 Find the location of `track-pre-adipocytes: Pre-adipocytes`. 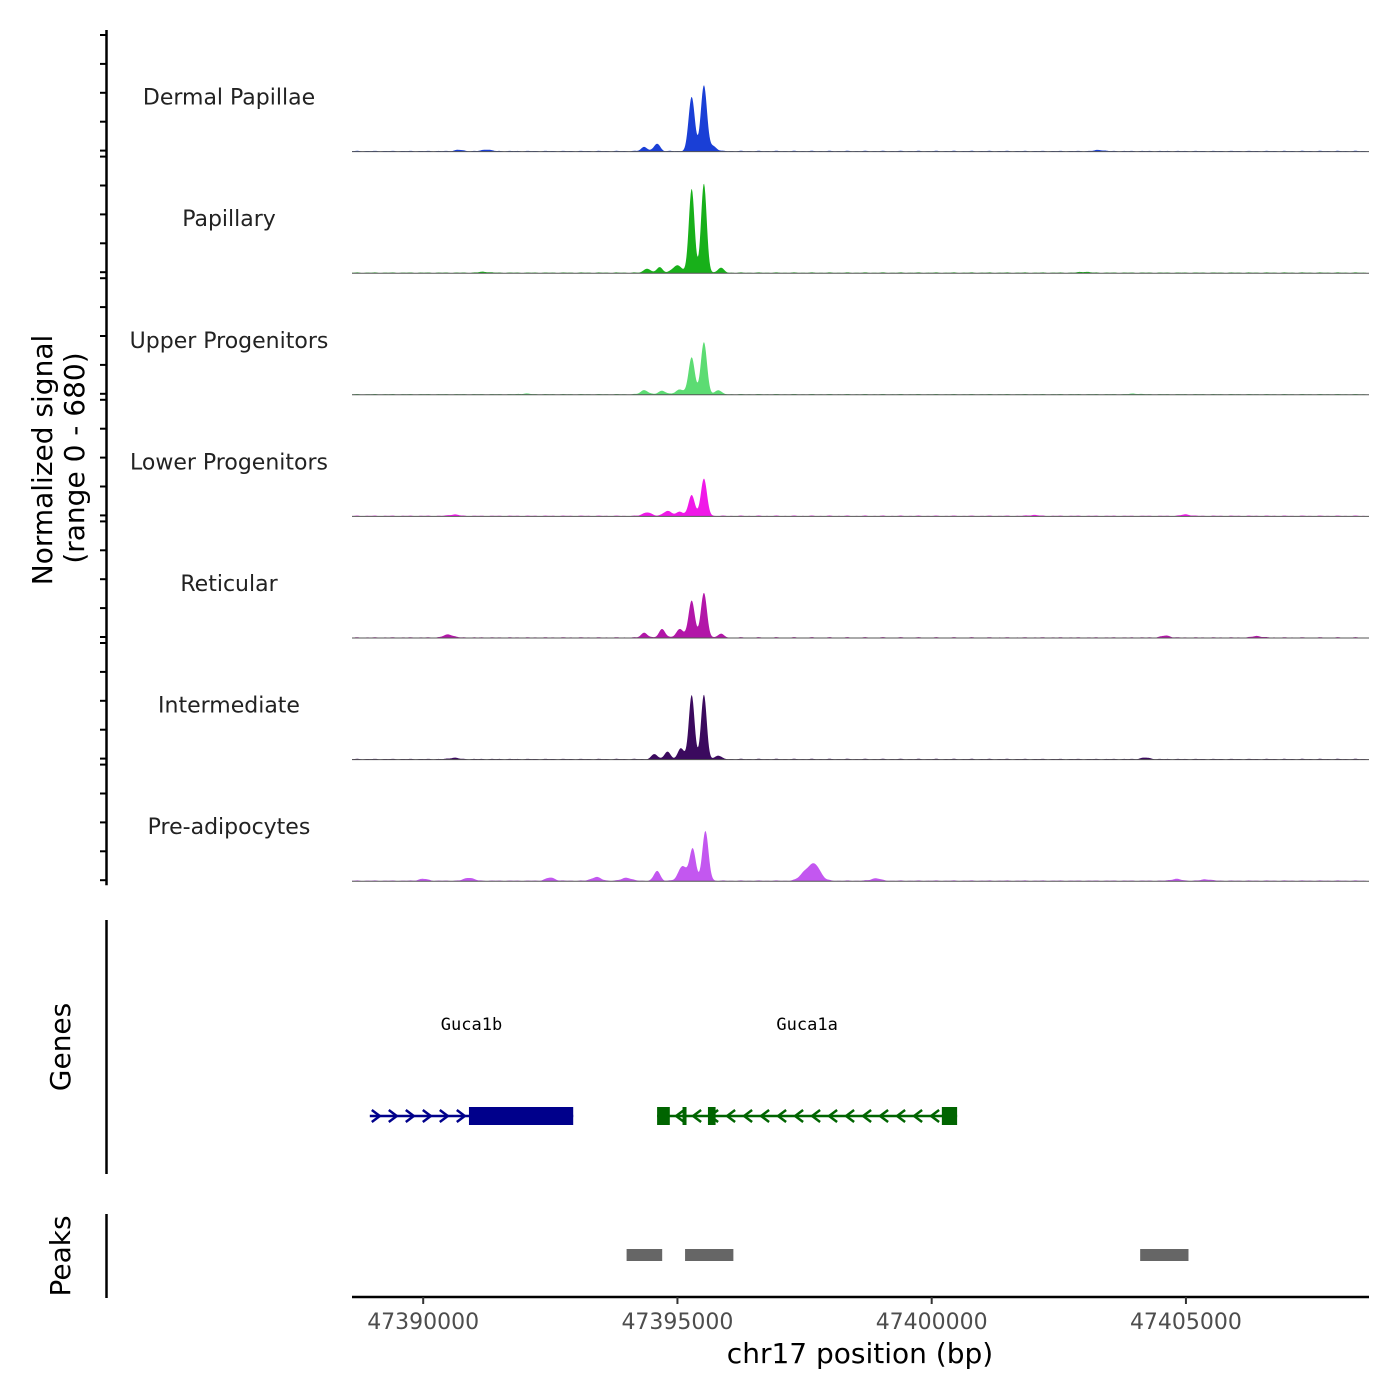

track-pre-adipocytes: Pre-adipocytes is located at coordinates (758, 848).